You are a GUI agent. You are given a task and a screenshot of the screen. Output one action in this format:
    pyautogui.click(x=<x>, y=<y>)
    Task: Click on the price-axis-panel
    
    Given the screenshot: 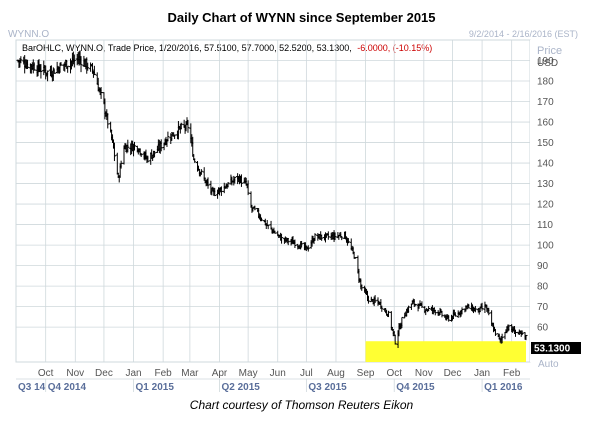 What is the action you would take?
    pyautogui.click(x=557, y=201)
    